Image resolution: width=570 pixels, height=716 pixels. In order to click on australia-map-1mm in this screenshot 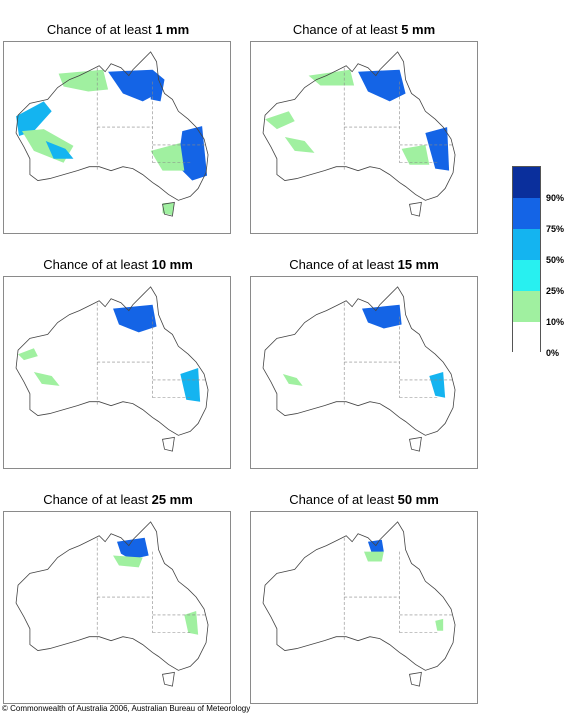, I will do `click(112, 134)`.